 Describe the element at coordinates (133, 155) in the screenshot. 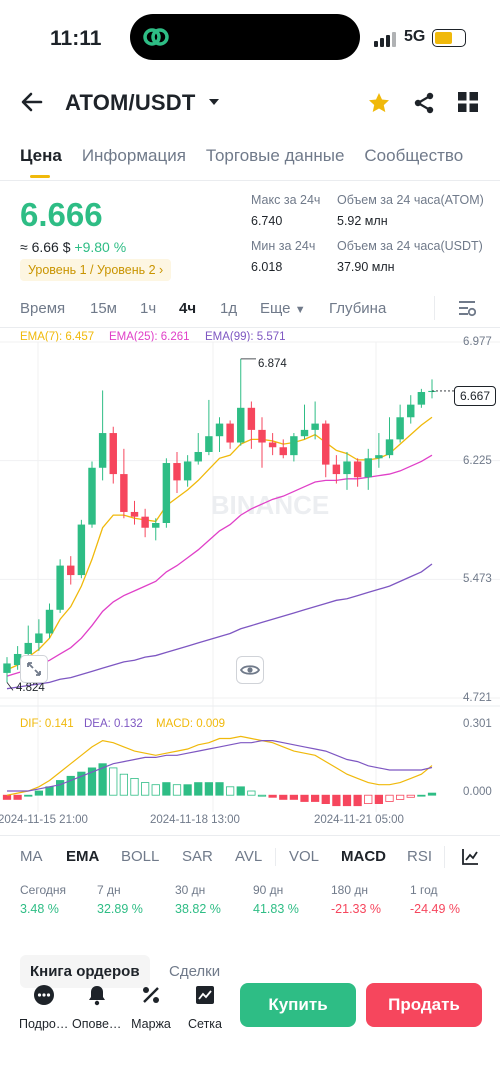

I see `tab-info: Информация` at that location.